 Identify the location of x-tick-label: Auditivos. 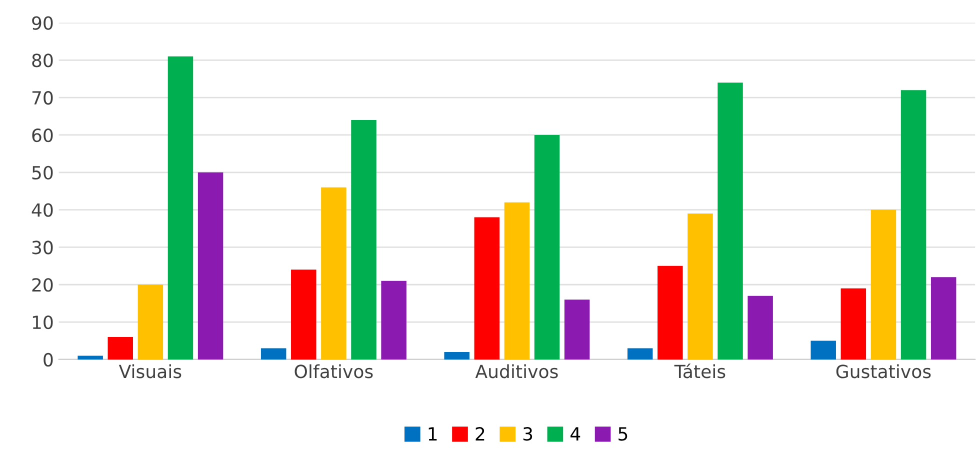
(516, 371).